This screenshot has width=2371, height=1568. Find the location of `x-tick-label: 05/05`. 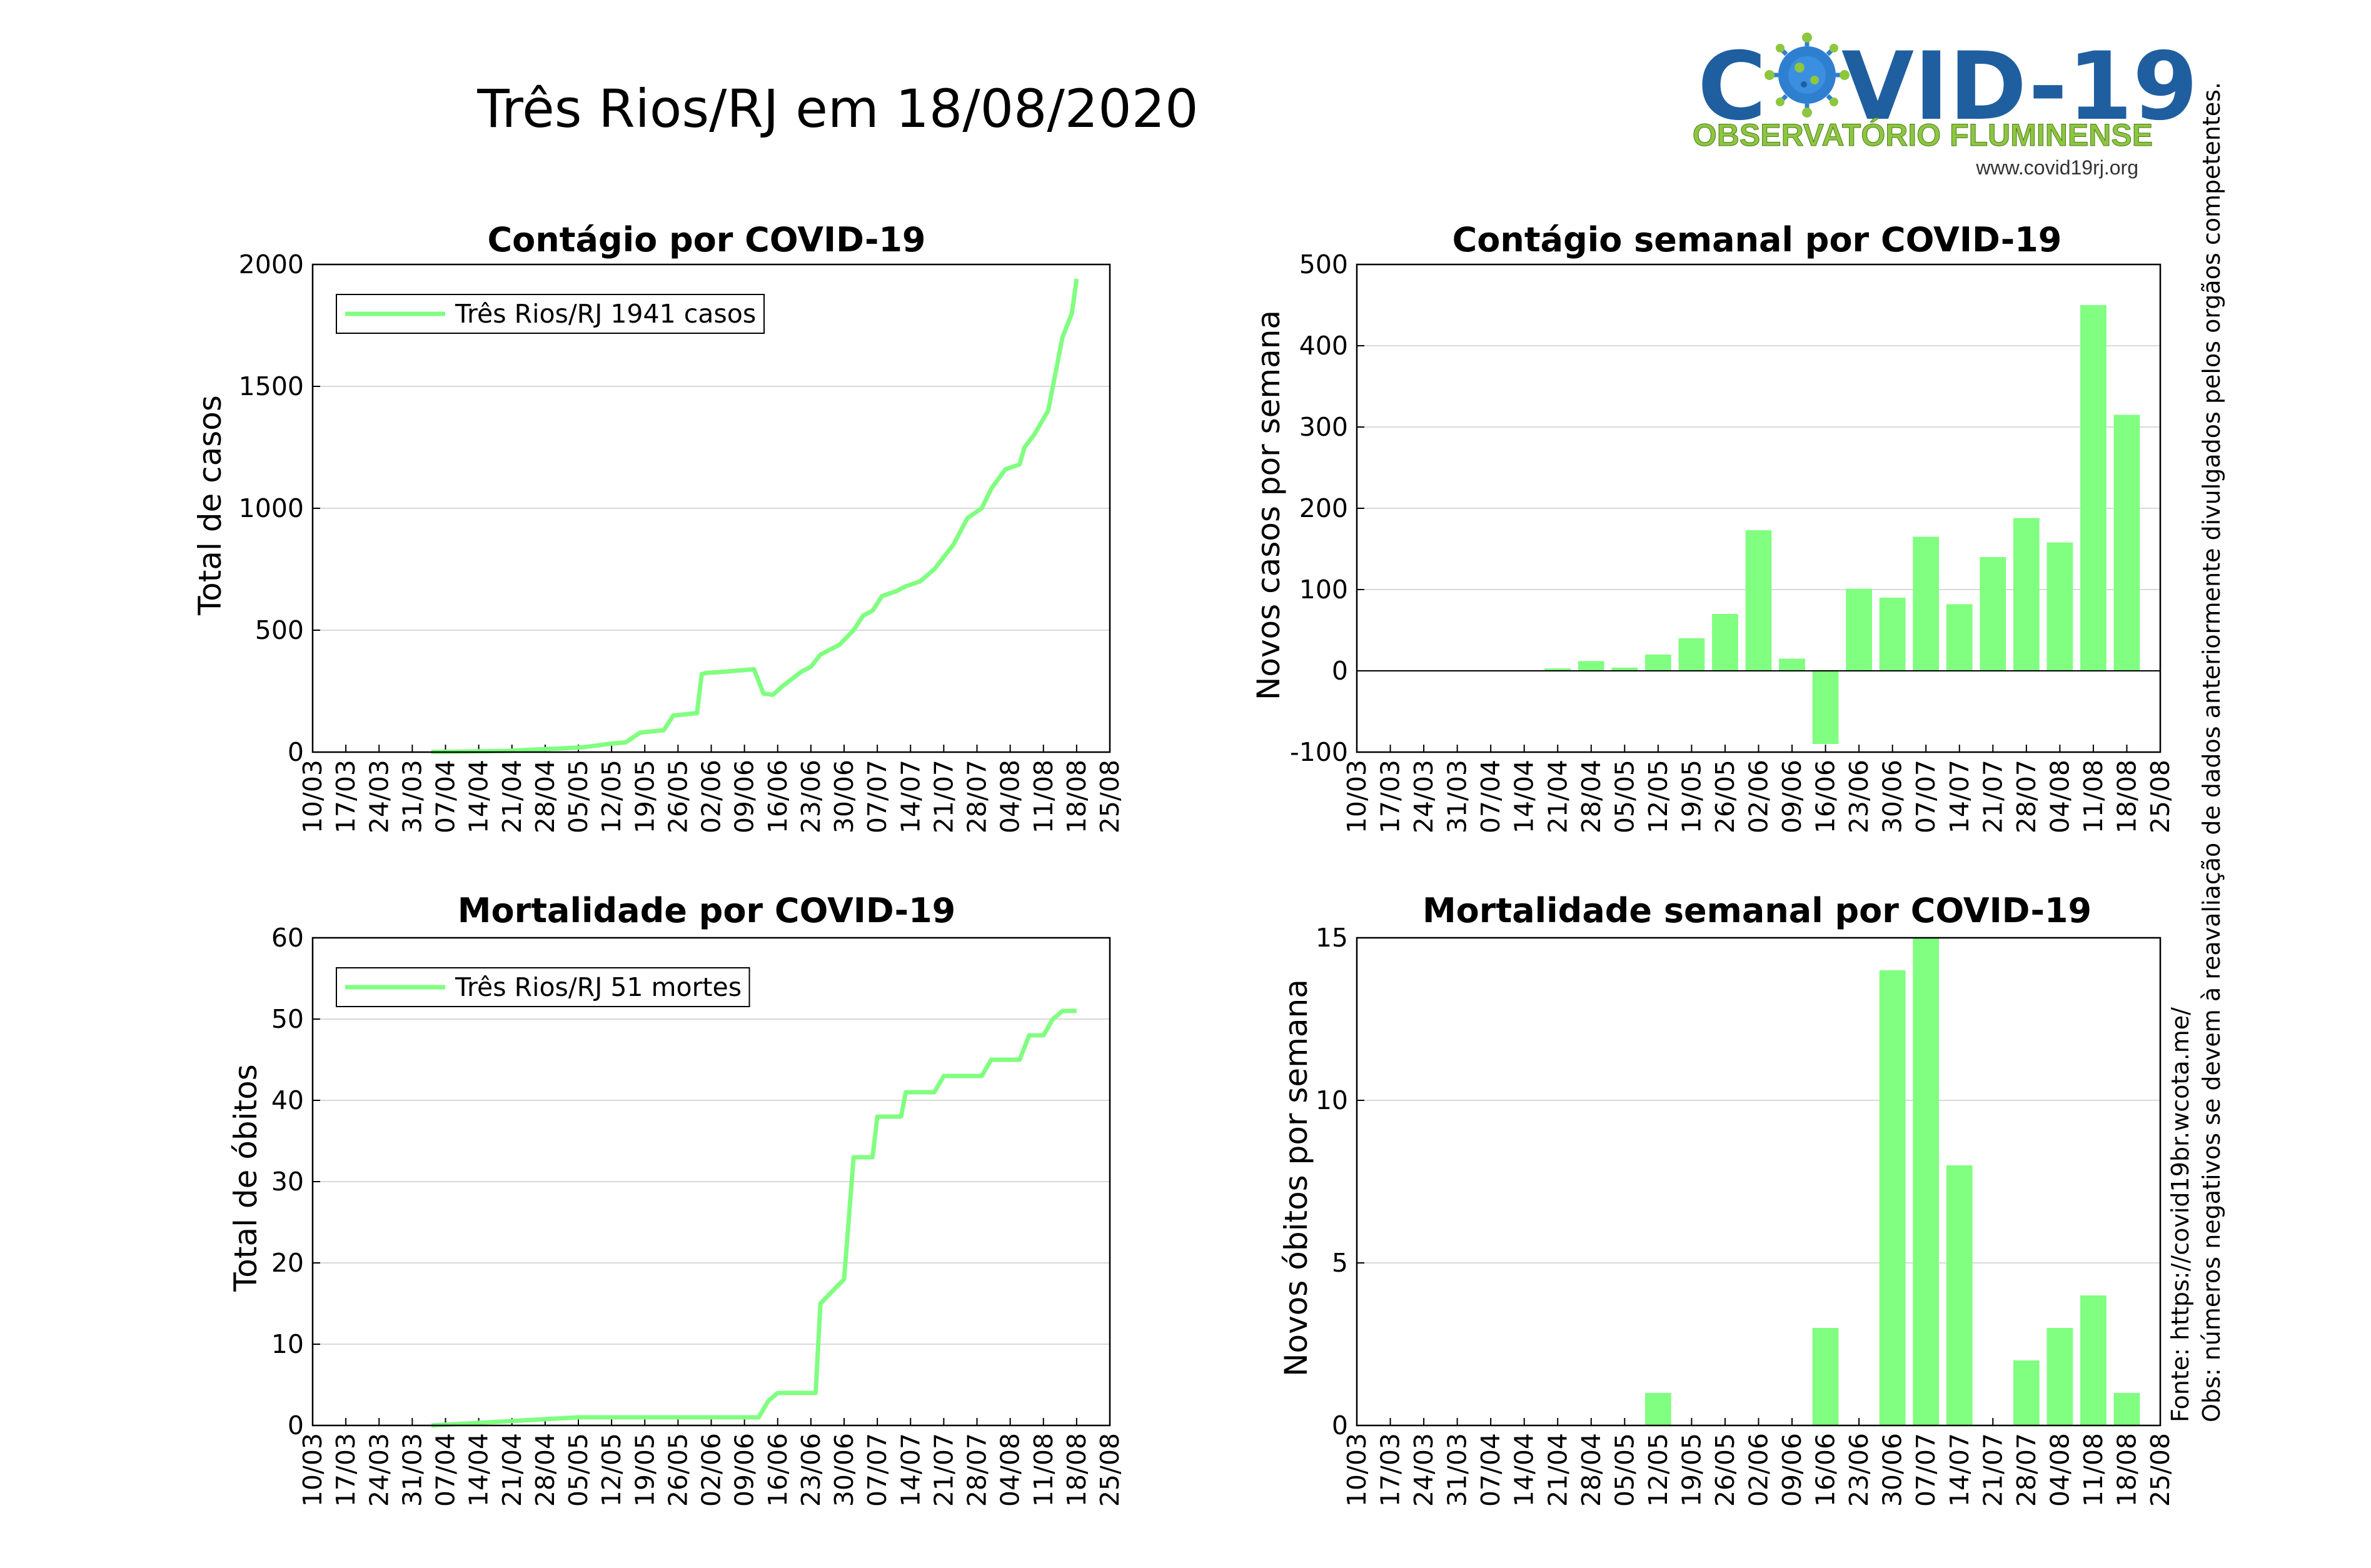

x-tick-label: 05/05 is located at coordinates (578, 1470).